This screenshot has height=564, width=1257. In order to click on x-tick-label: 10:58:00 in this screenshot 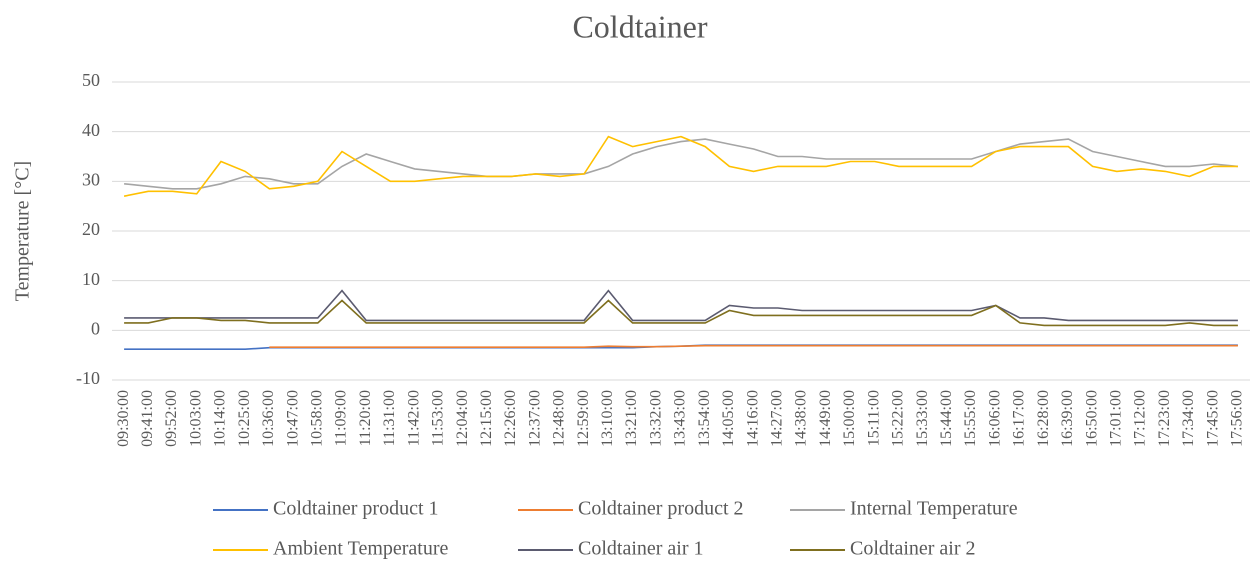, I will do `click(316, 418)`.